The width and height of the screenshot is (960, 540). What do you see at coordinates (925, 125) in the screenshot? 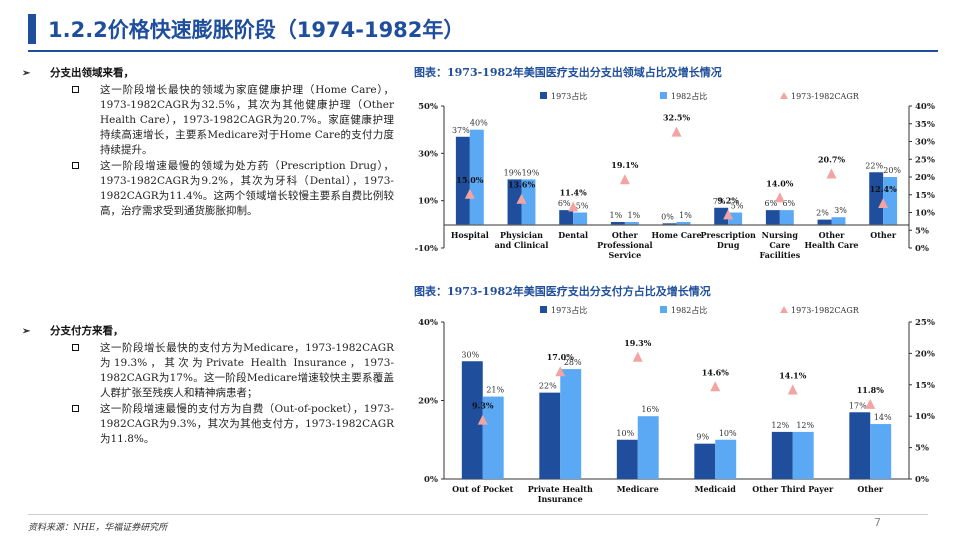
I see `right-tick-label: 35%` at bounding box center [925, 125].